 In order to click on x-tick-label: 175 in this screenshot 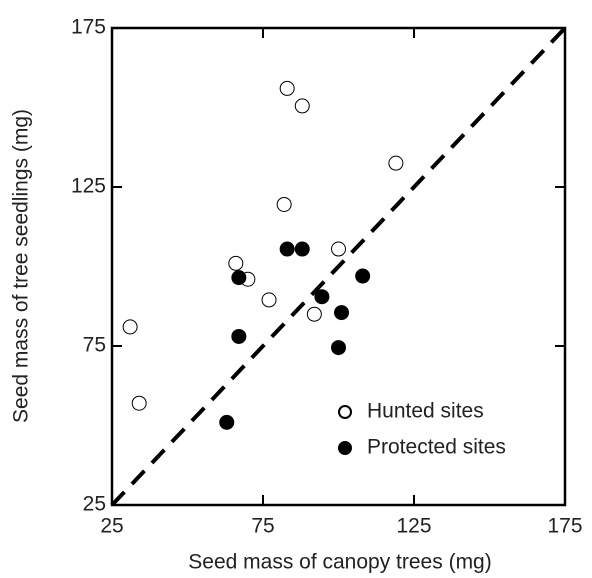, I will do `click(564, 526)`.